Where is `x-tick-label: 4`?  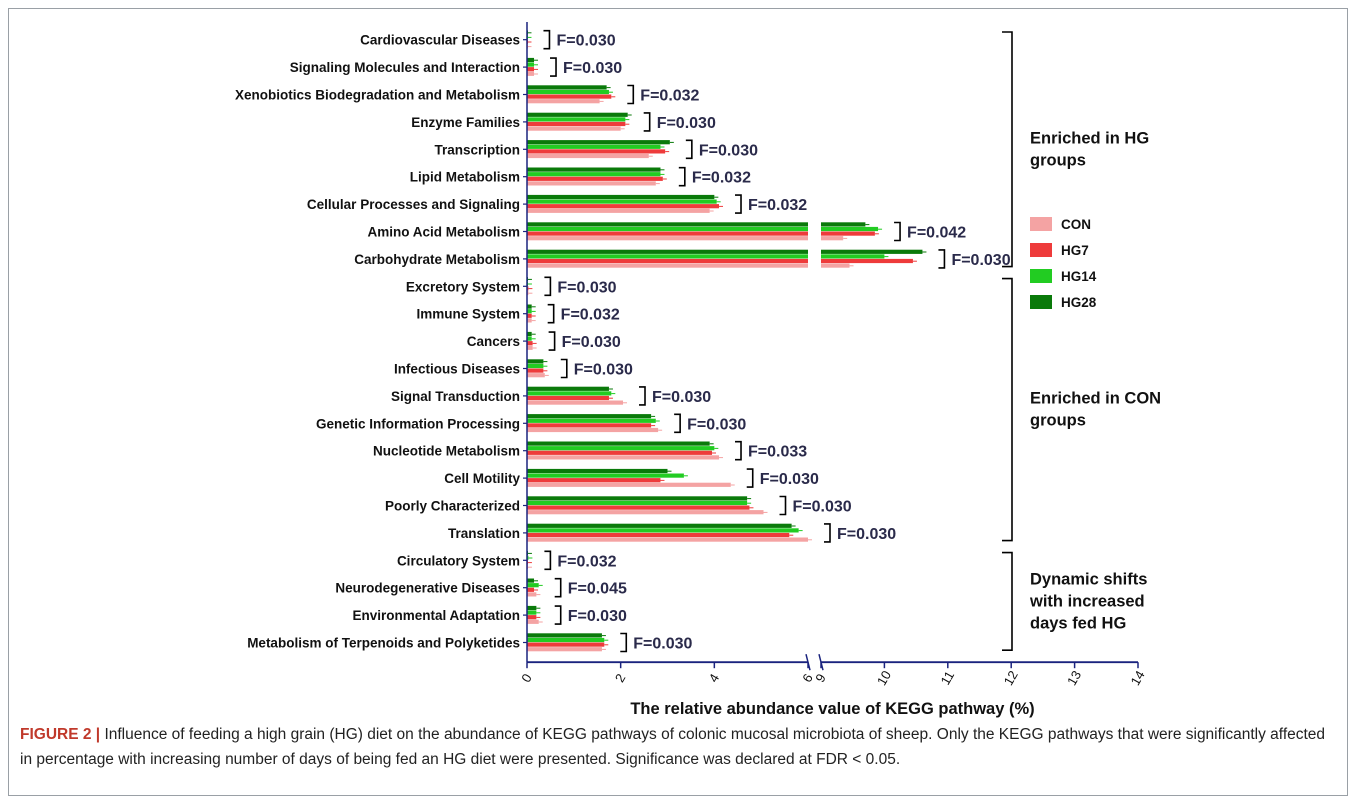 x-tick-label: 4 is located at coordinates (714, 678).